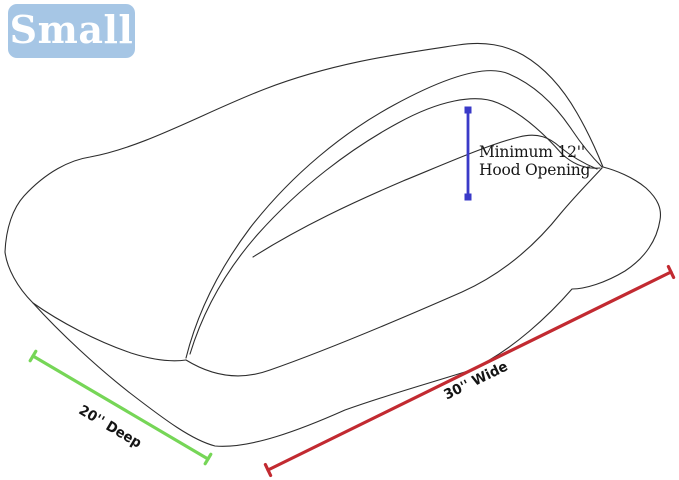 The height and width of the screenshot is (480, 679). Describe the element at coordinates (71, 31) in the screenshot. I see `size-badge: Small` at that location.